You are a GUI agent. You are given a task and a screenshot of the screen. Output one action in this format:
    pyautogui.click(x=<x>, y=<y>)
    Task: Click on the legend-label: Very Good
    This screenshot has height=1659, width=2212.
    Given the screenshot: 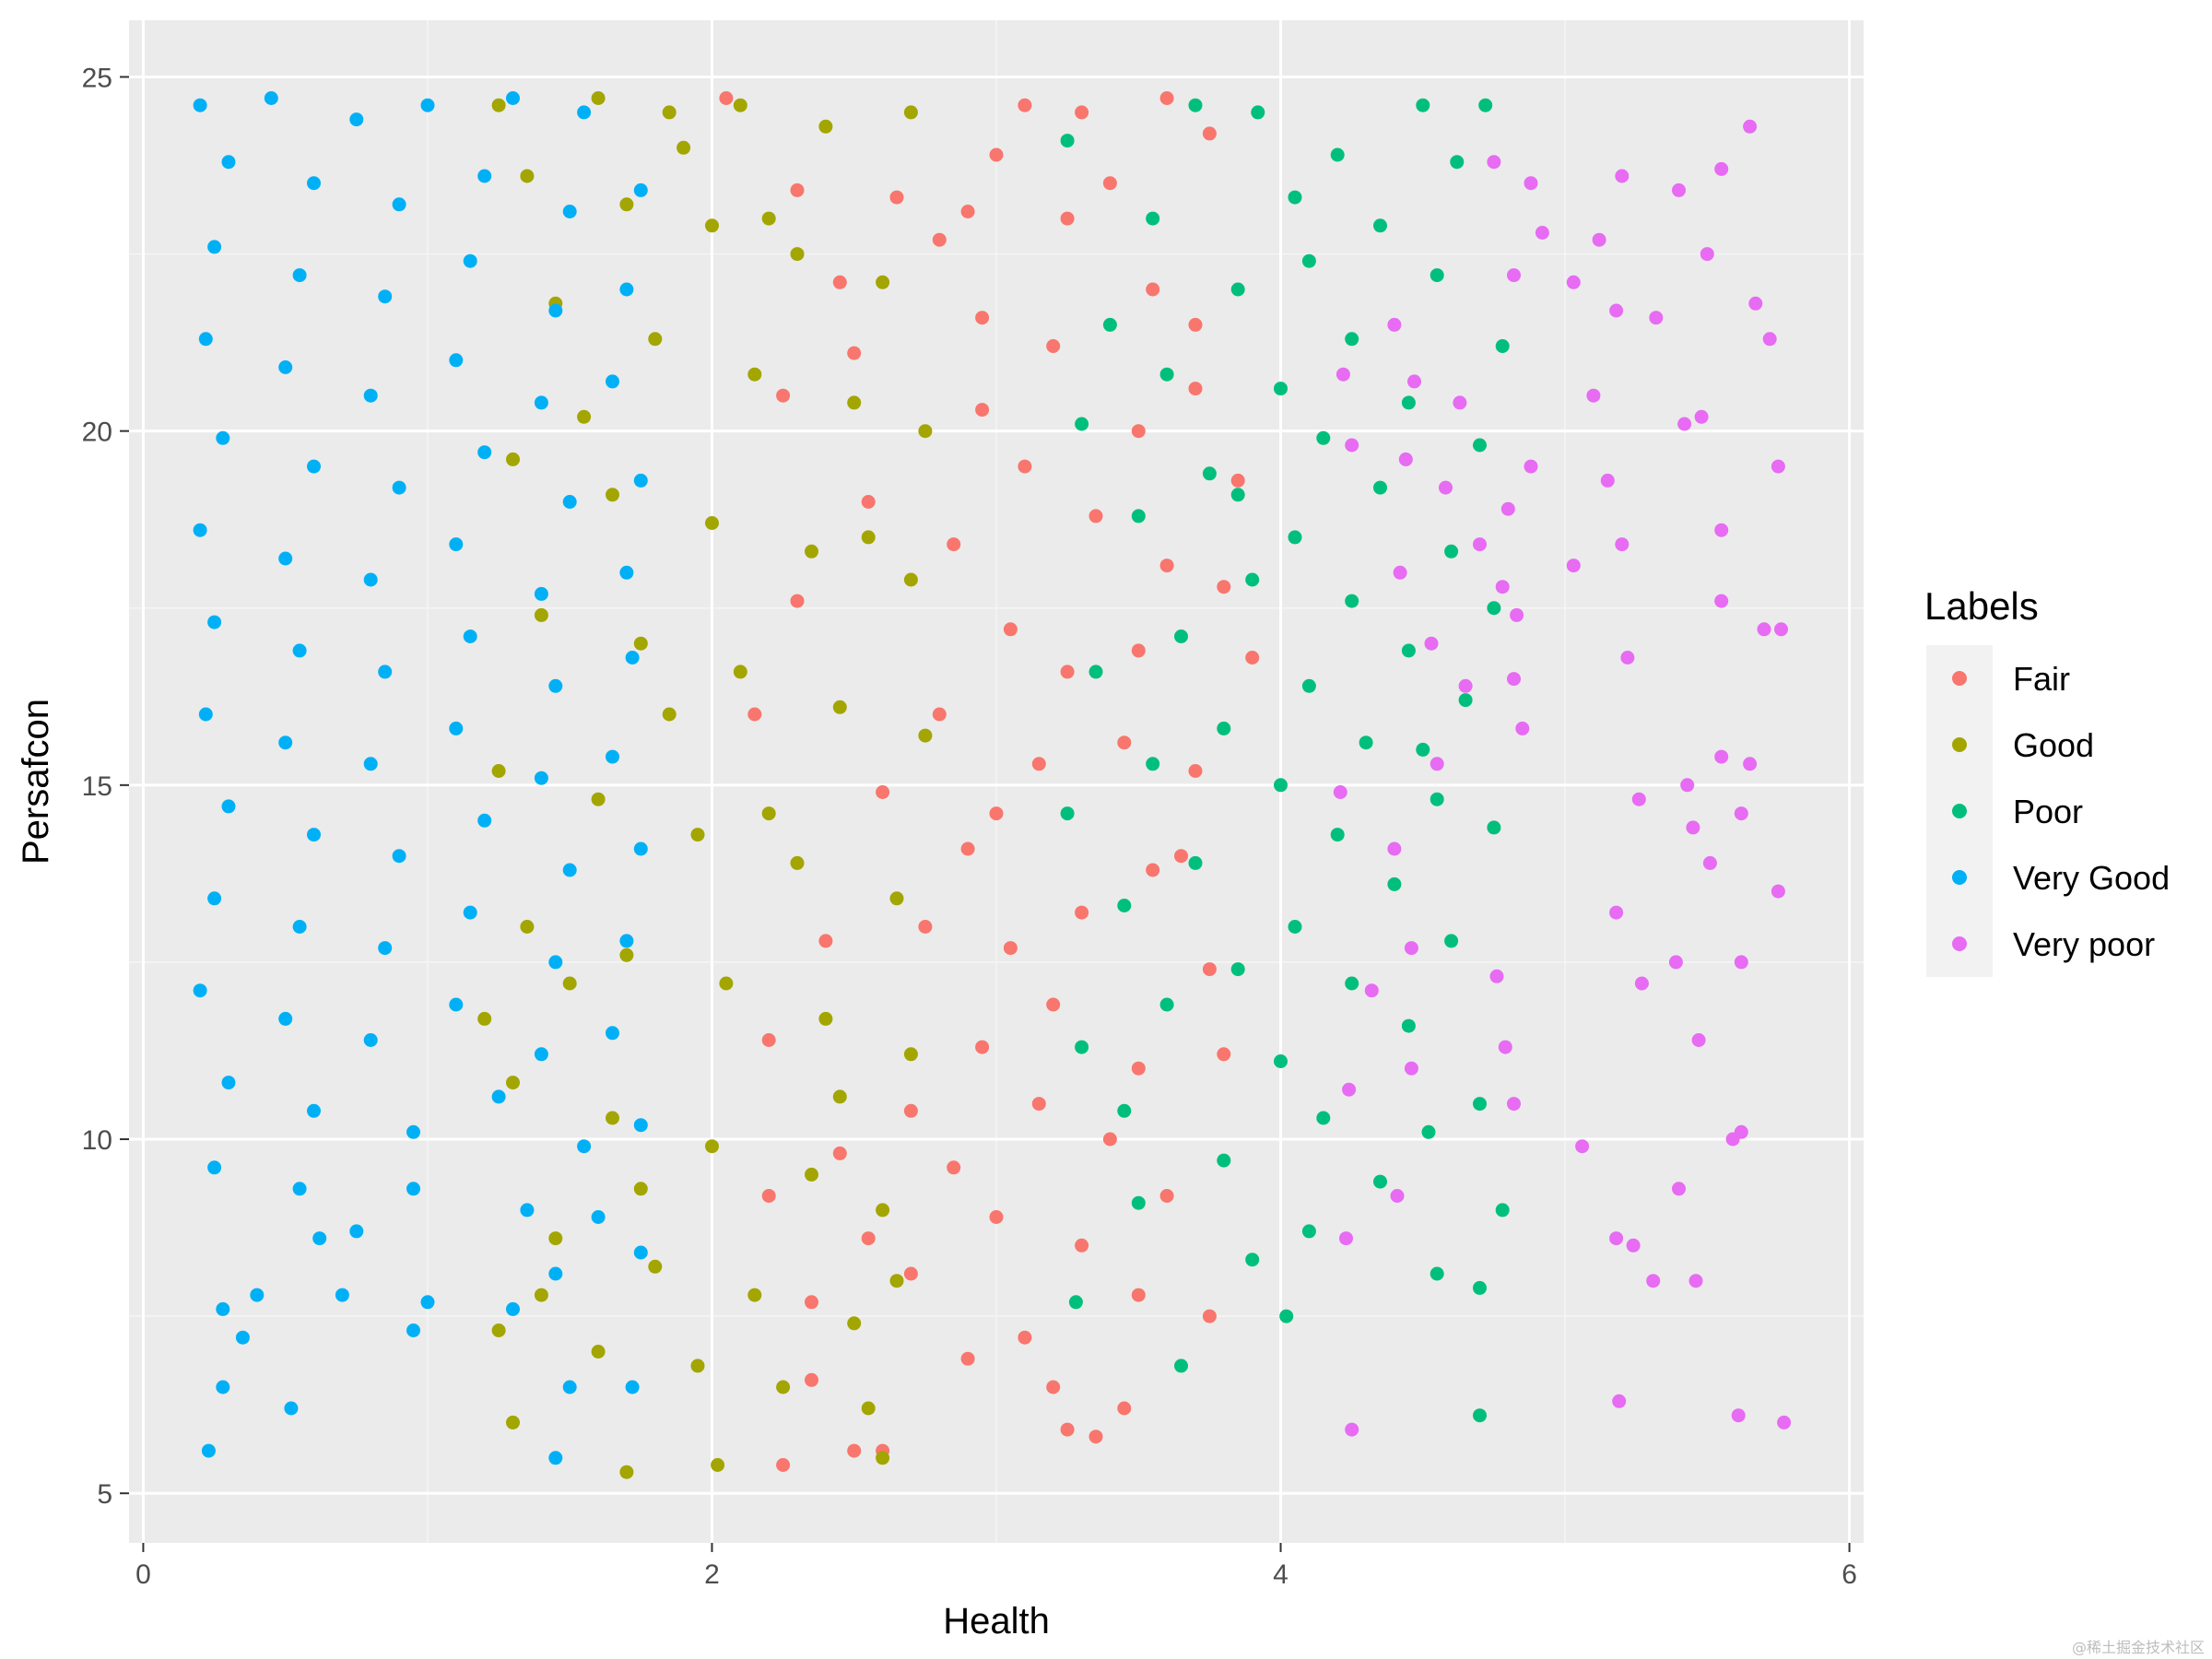 What is the action you would take?
    pyautogui.click(x=2091, y=878)
    